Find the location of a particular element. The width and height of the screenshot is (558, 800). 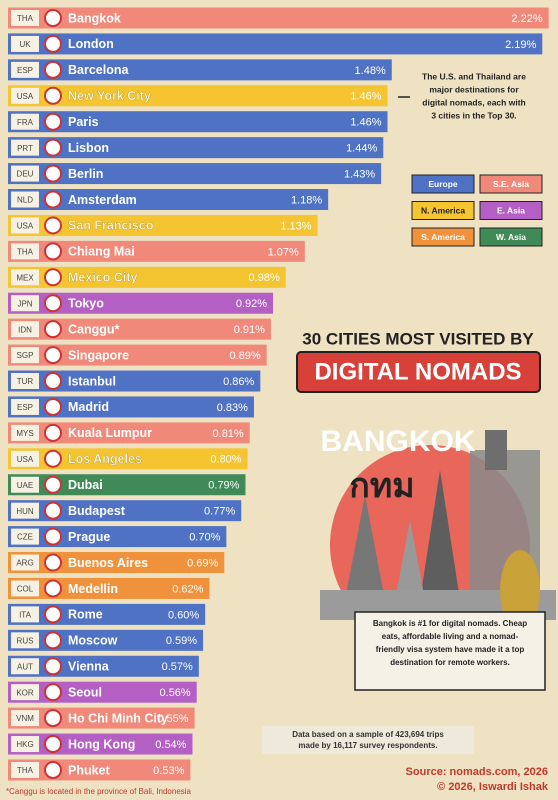

legend-label: Europe is located at coordinates (443, 184).